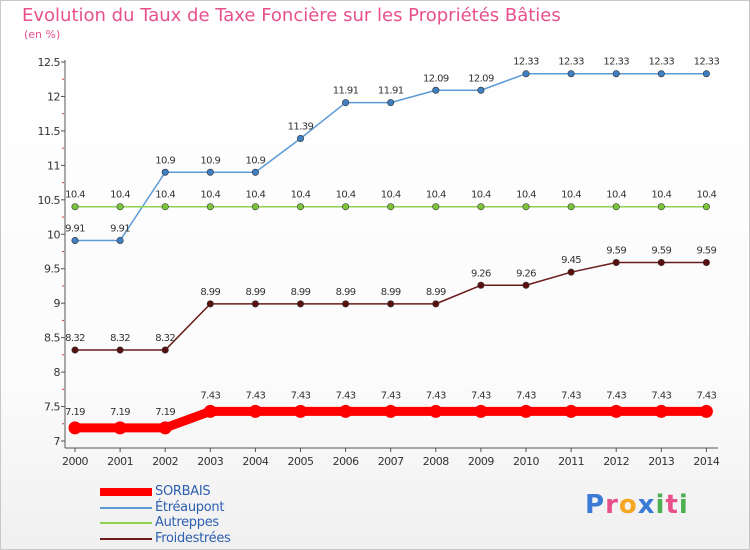  I want to click on legend-swatch-autreppes, so click(126, 523).